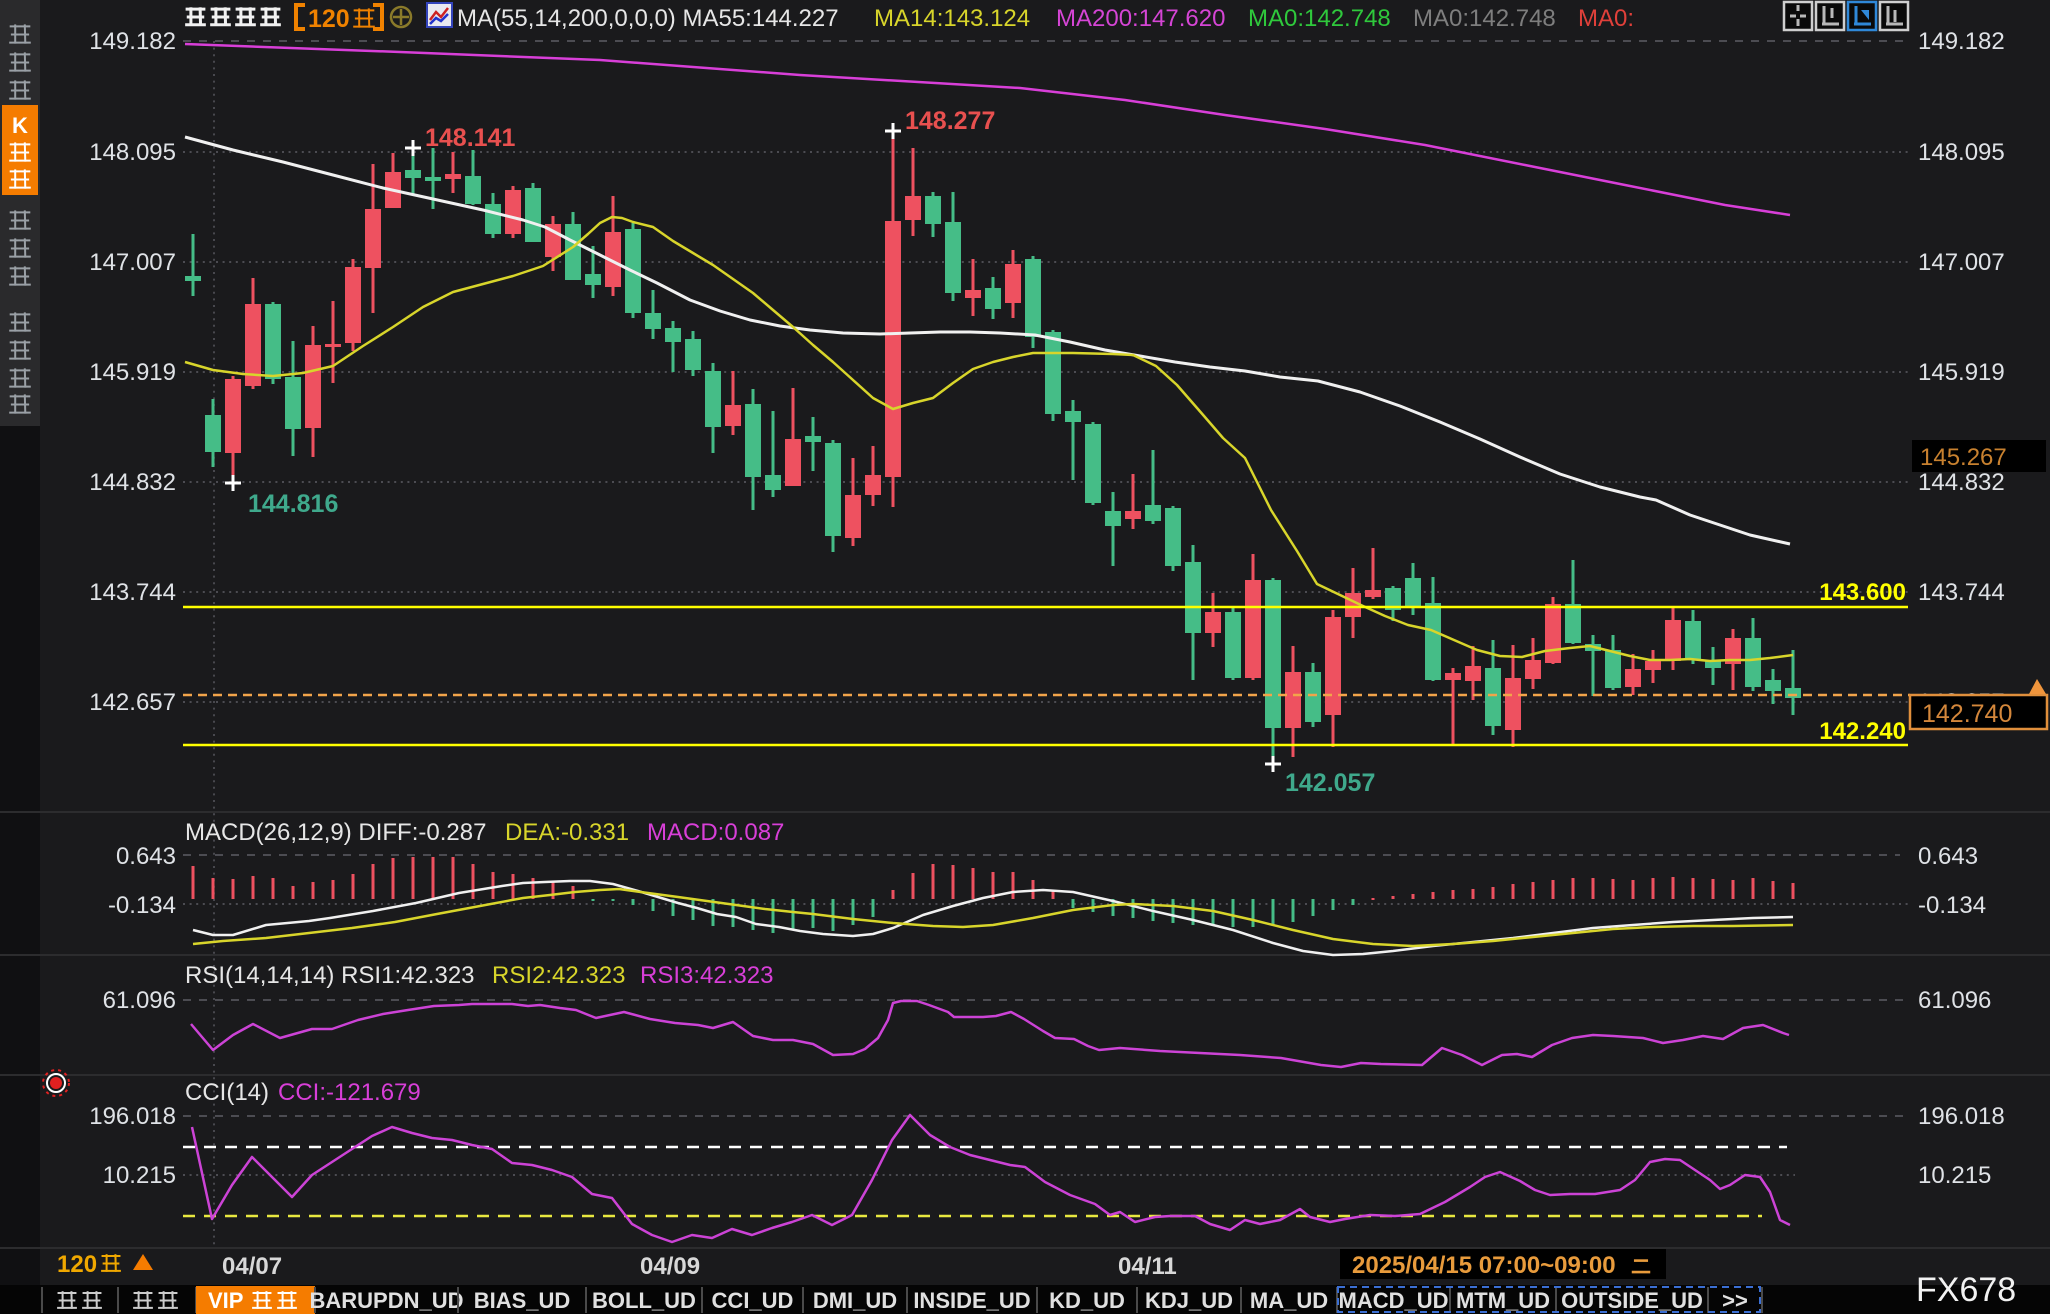 The height and width of the screenshot is (1314, 2050). What do you see at coordinates (1189, 1300) in the screenshot?
I see `svg-text: KDJ_UD` at bounding box center [1189, 1300].